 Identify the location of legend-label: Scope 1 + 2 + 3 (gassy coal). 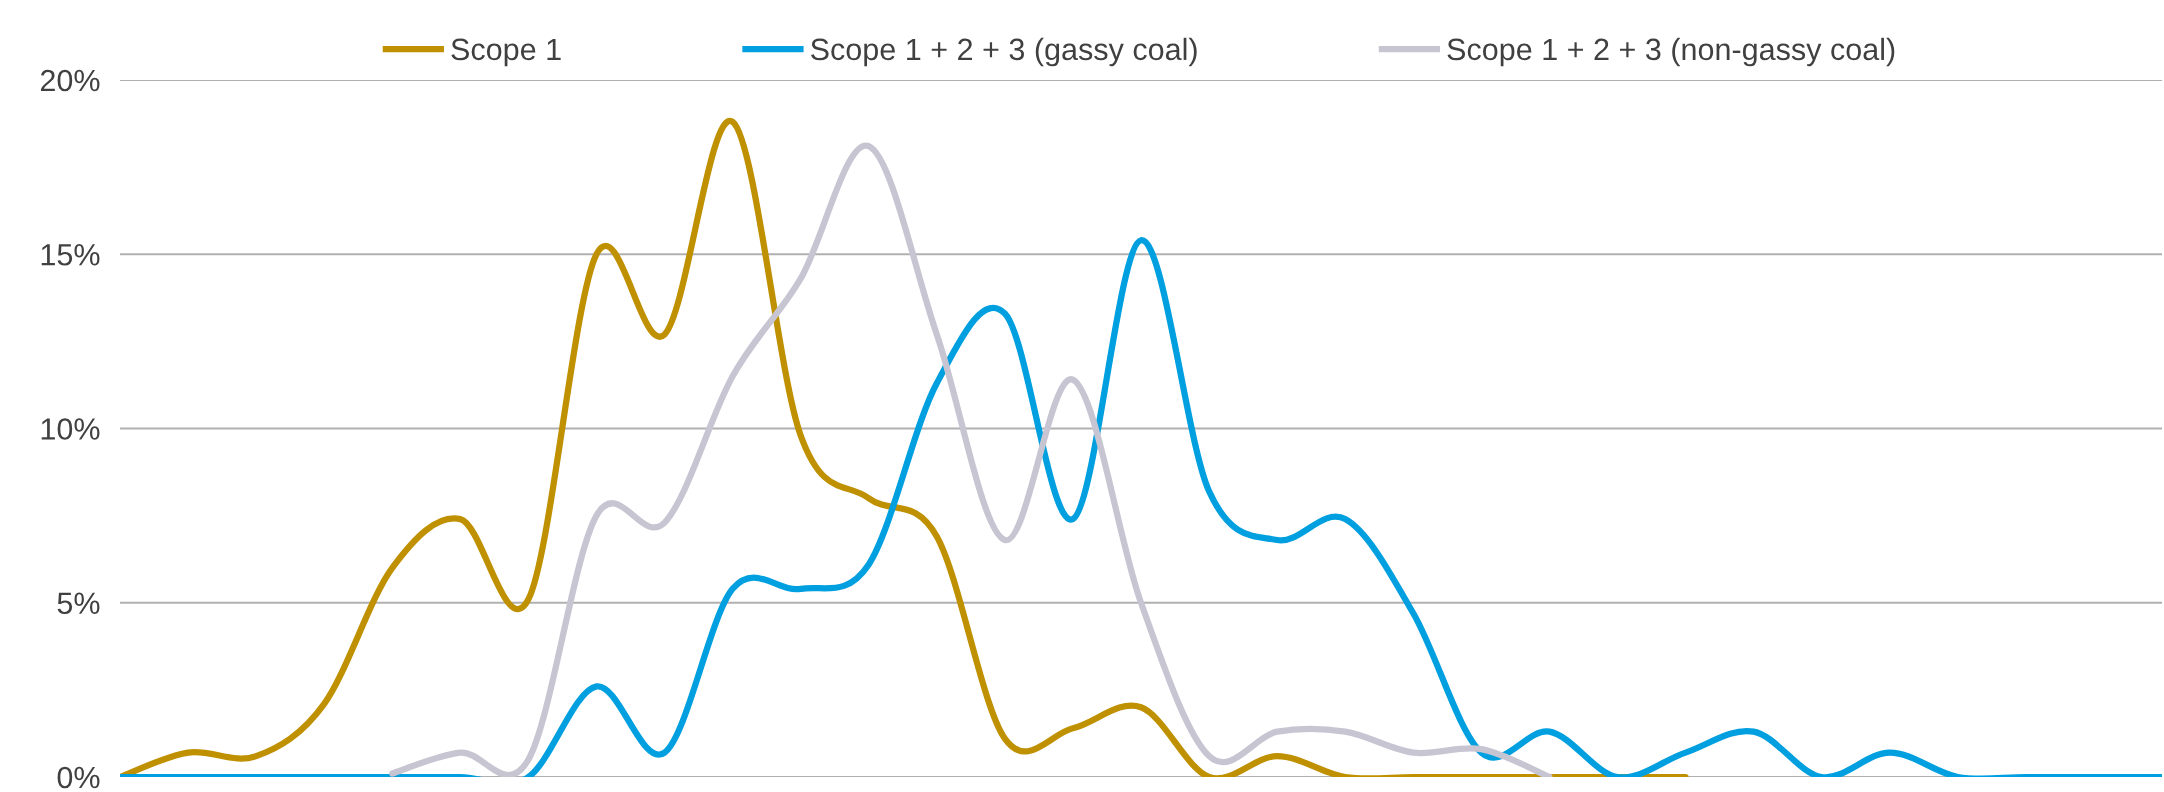
(1004, 52).